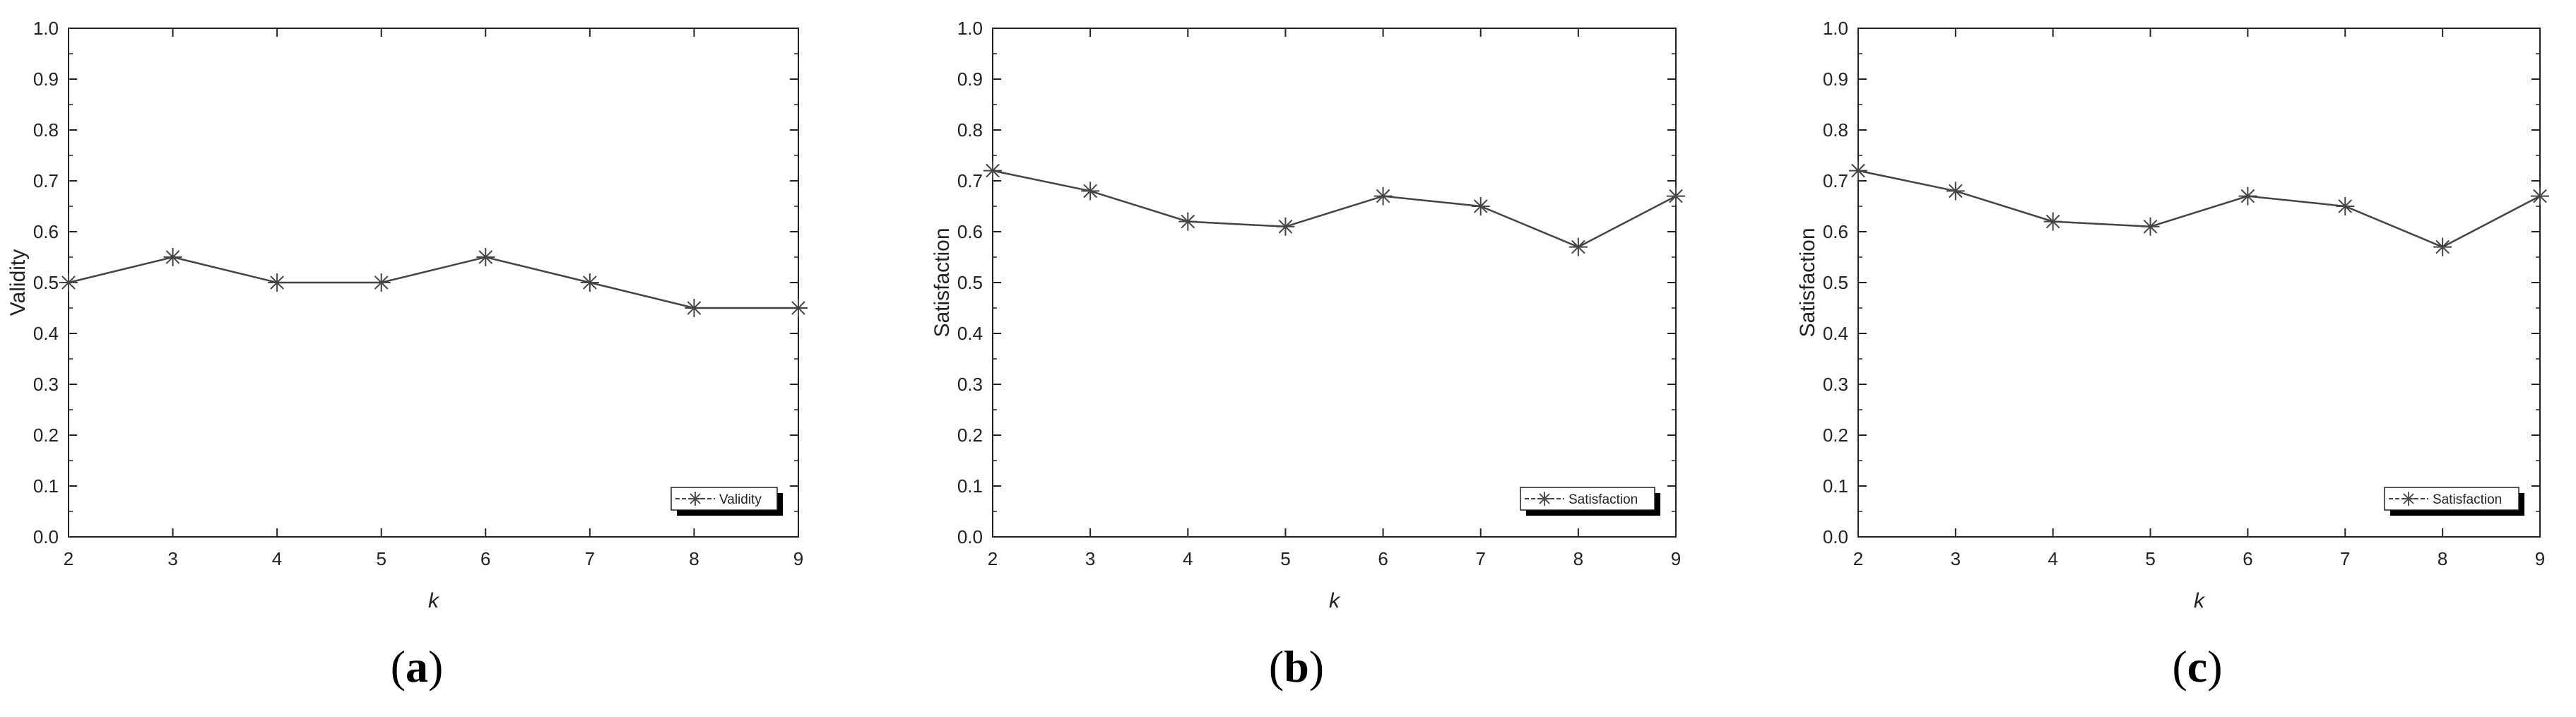  I want to click on panel-caption: (c), so click(2197, 666).